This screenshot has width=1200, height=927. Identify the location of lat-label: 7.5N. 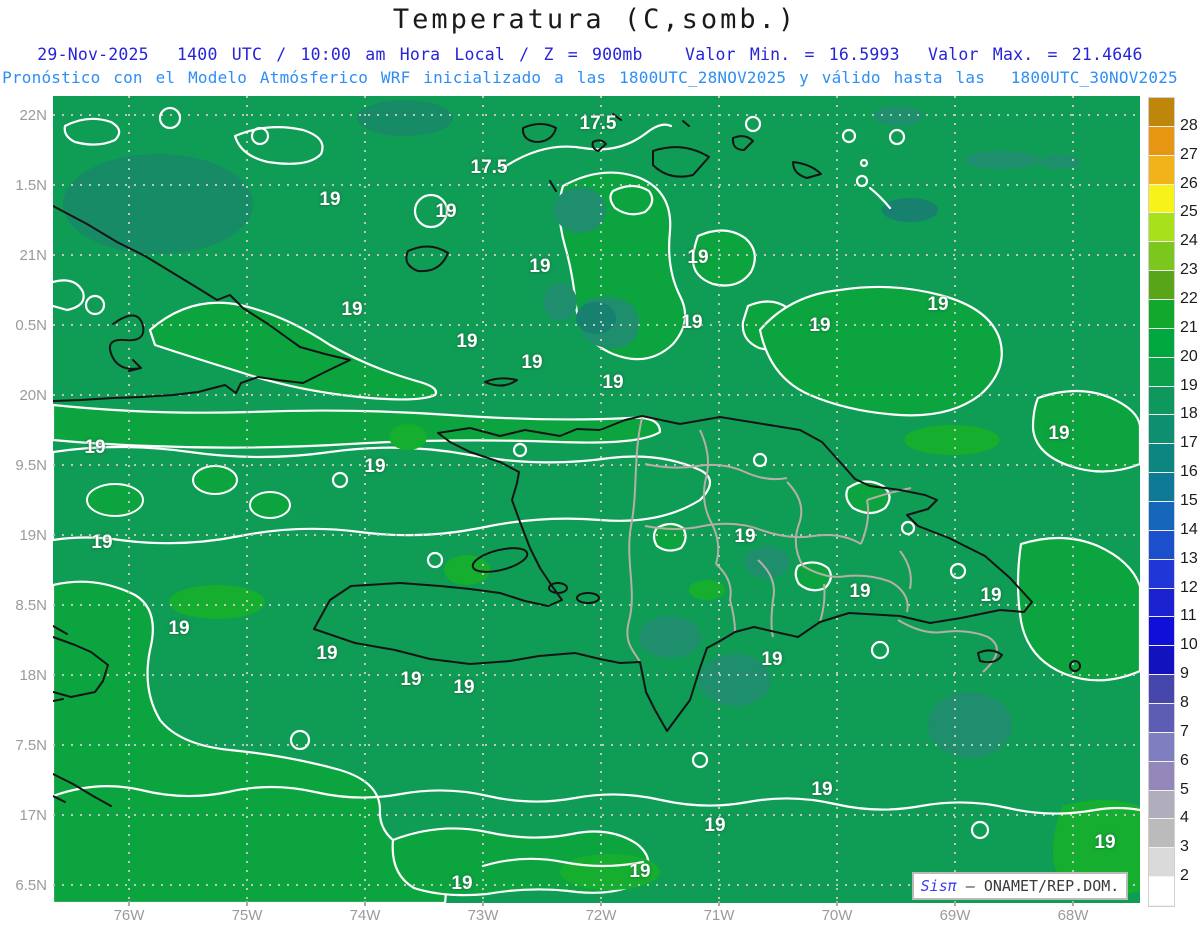
(31, 745).